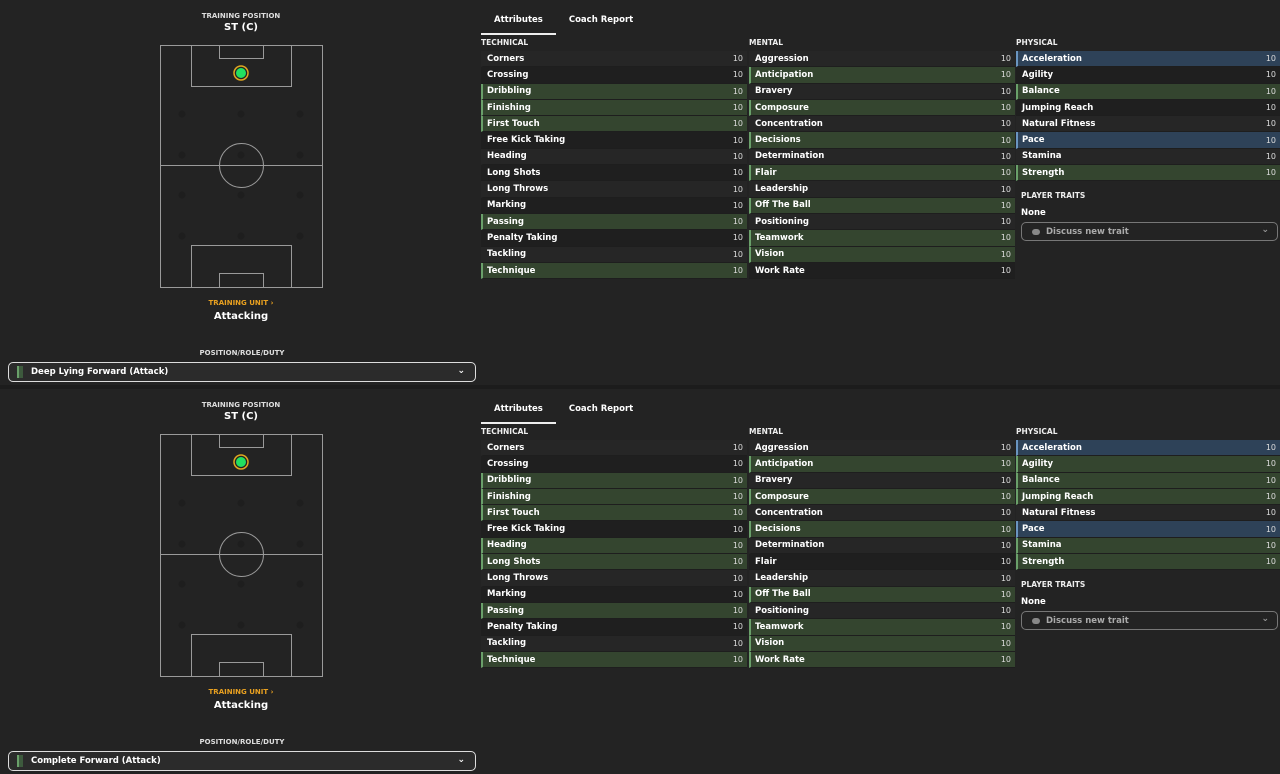  Describe the element at coordinates (241, 303) in the screenshot. I see `training-unit-link: TRAINING UNIT ›` at that location.